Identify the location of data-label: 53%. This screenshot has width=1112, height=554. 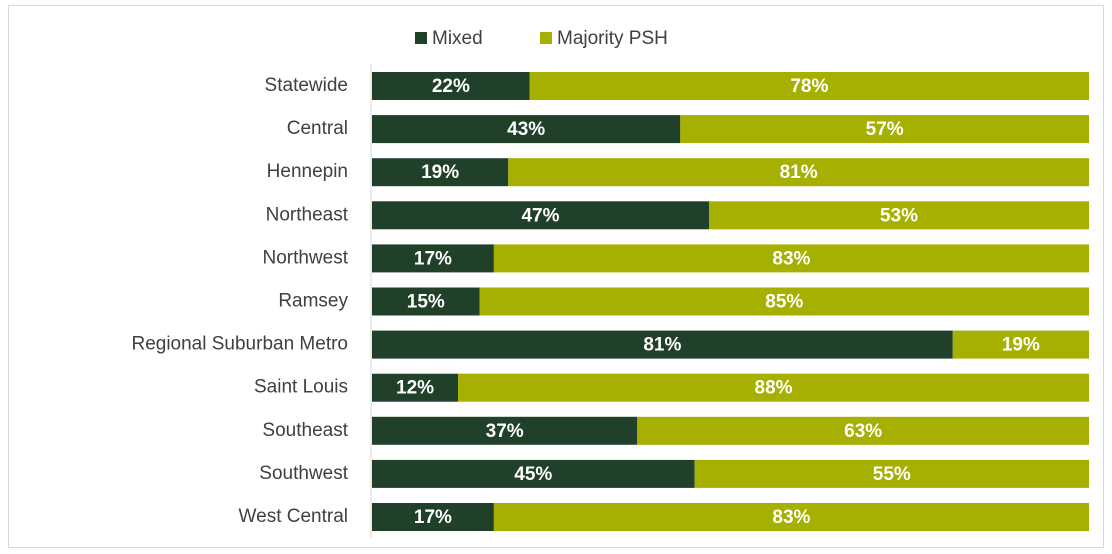
(899, 215).